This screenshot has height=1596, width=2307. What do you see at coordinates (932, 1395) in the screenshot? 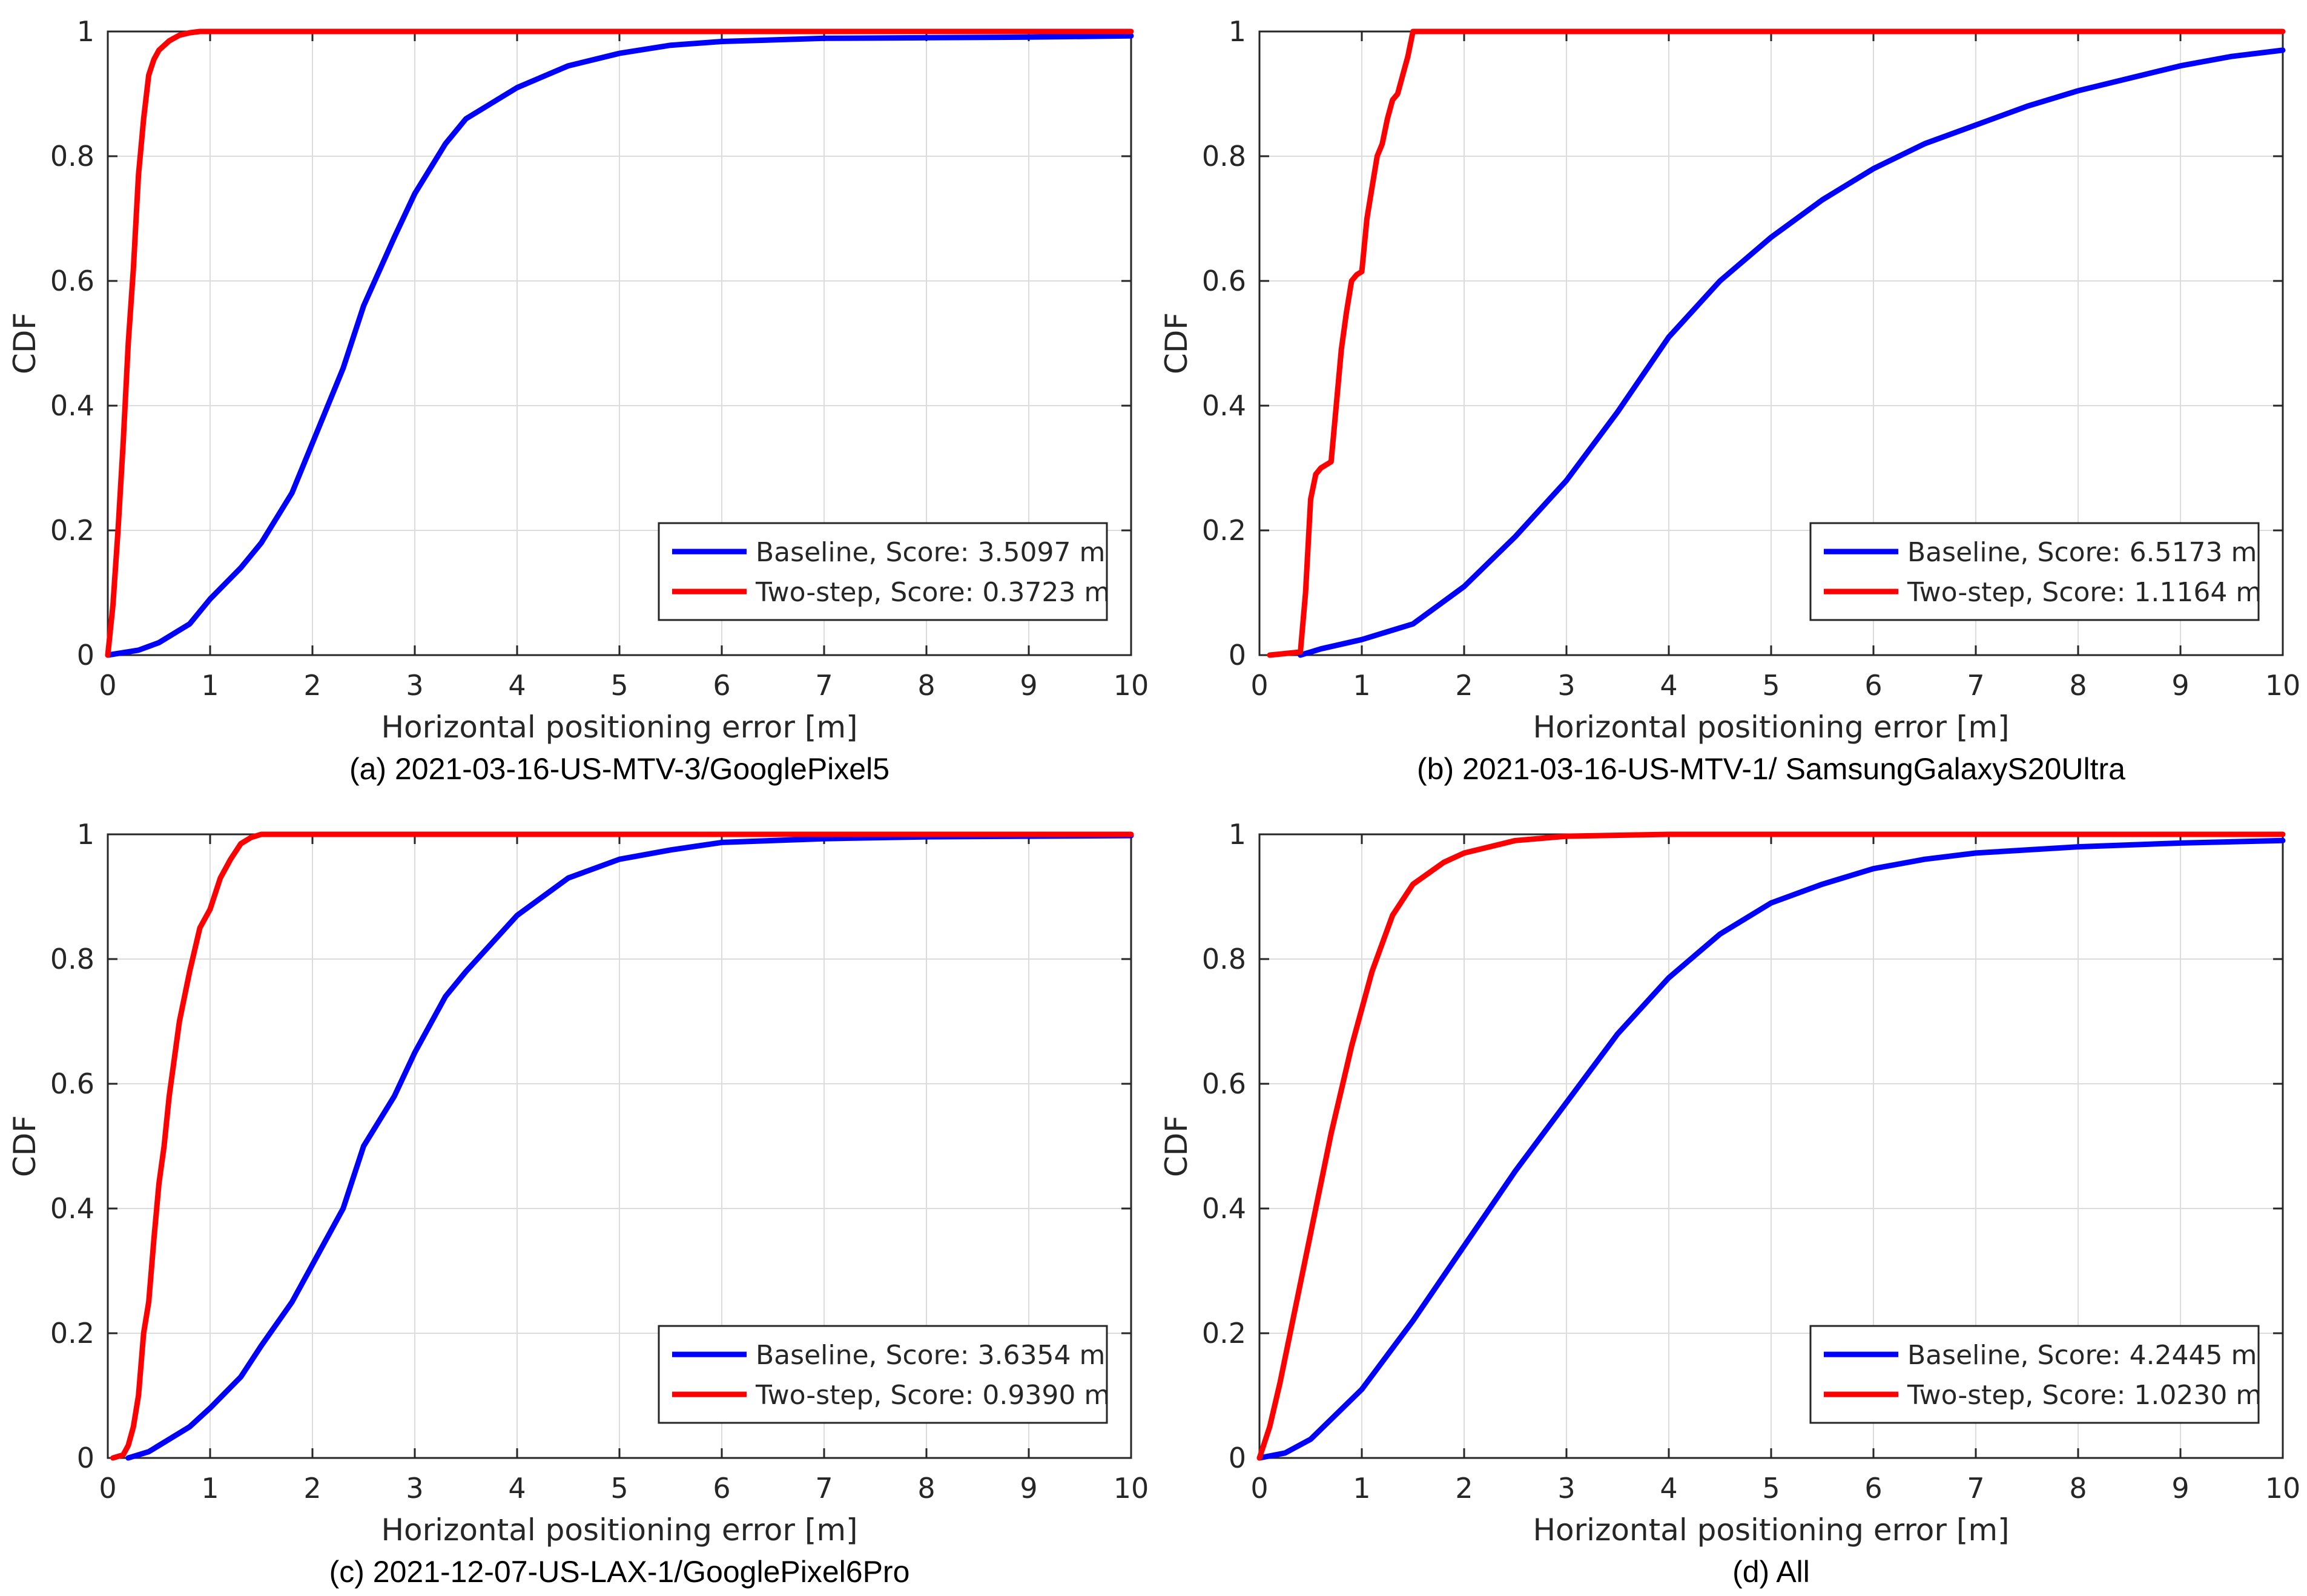
I see `legend-two-step-label: Two-step, Score: 0.9390 m` at bounding box center [932, 1395].